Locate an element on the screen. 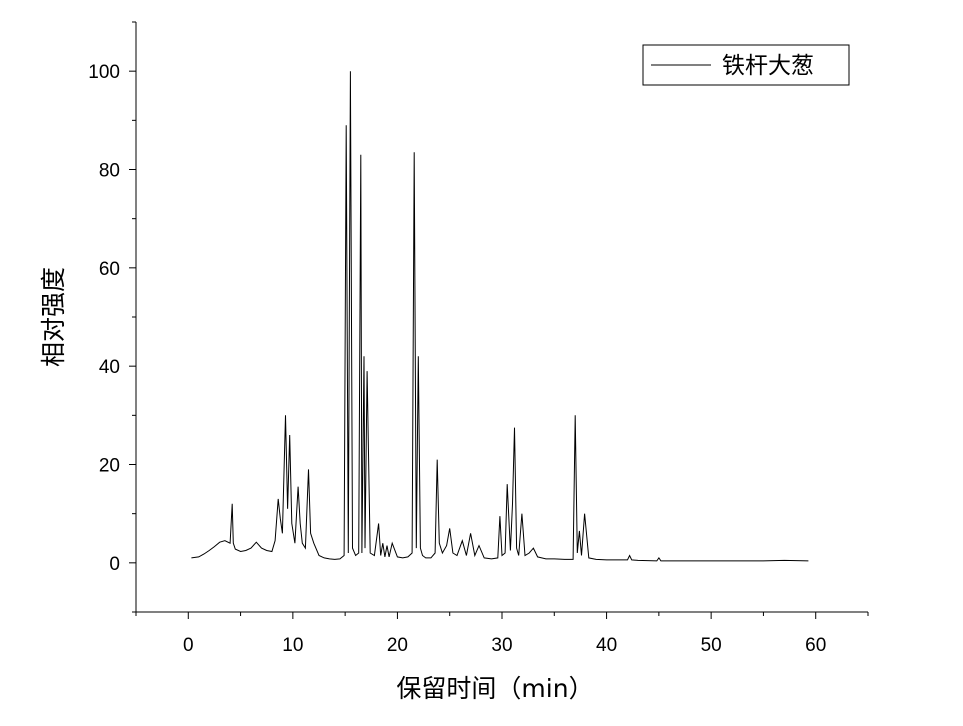  x-tick-label: 10 is located at coordinates (292, 645).